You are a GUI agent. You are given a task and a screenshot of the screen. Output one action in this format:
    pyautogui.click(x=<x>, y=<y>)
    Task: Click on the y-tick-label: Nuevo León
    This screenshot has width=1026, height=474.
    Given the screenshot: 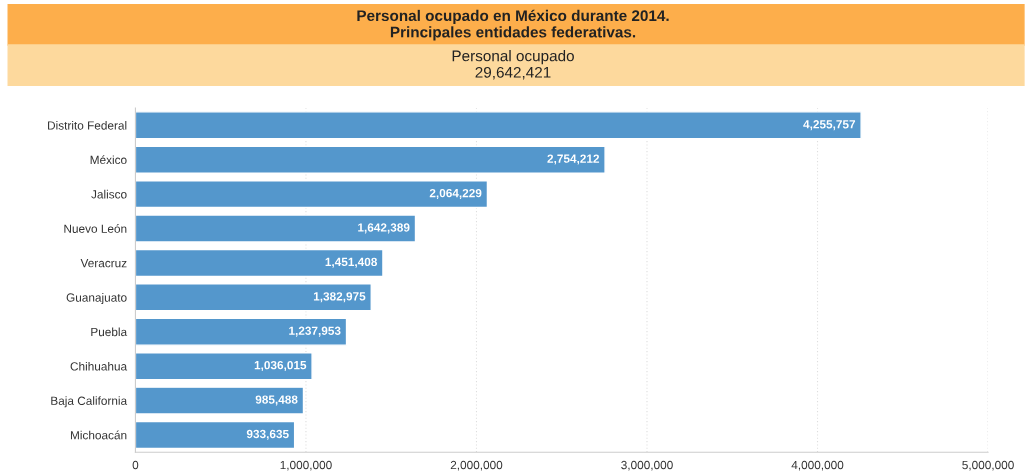 What is the action you would take?
    pyautogui.click(x=95, y=228)
    